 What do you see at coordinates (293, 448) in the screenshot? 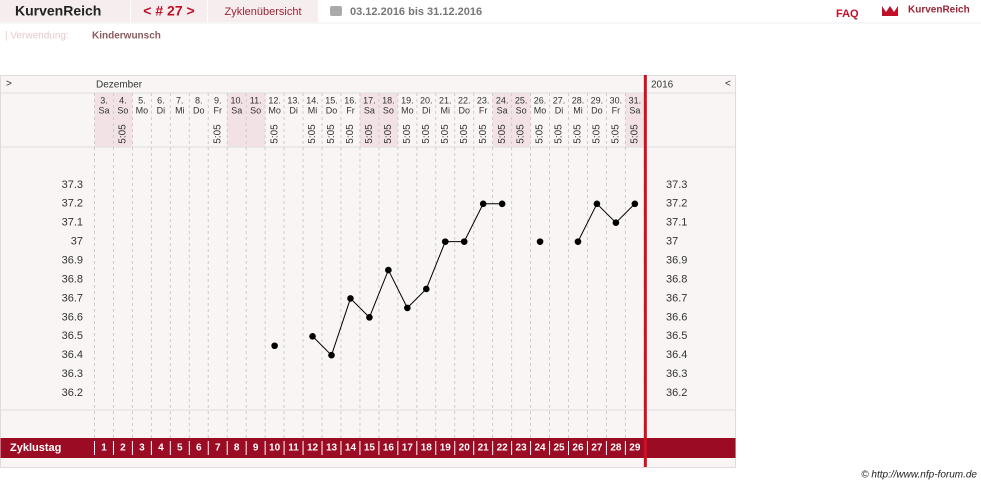
I see `x-tick-label: 11` at bounding box center [293, 448].